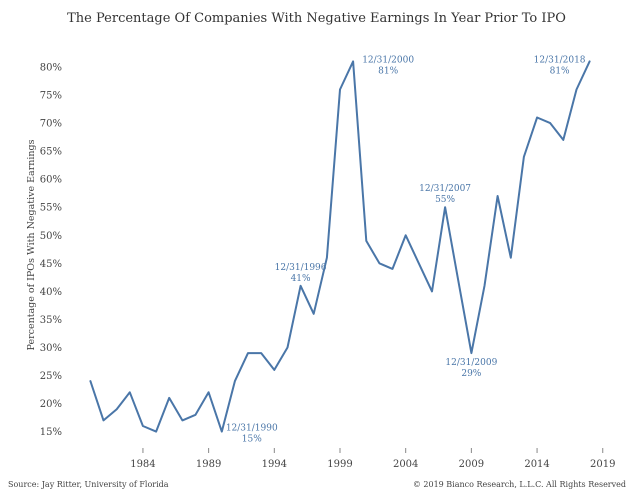 The height and width of the screenshot is (495, 633). I want to click on annotation-value: 29%, so click(471, 374).